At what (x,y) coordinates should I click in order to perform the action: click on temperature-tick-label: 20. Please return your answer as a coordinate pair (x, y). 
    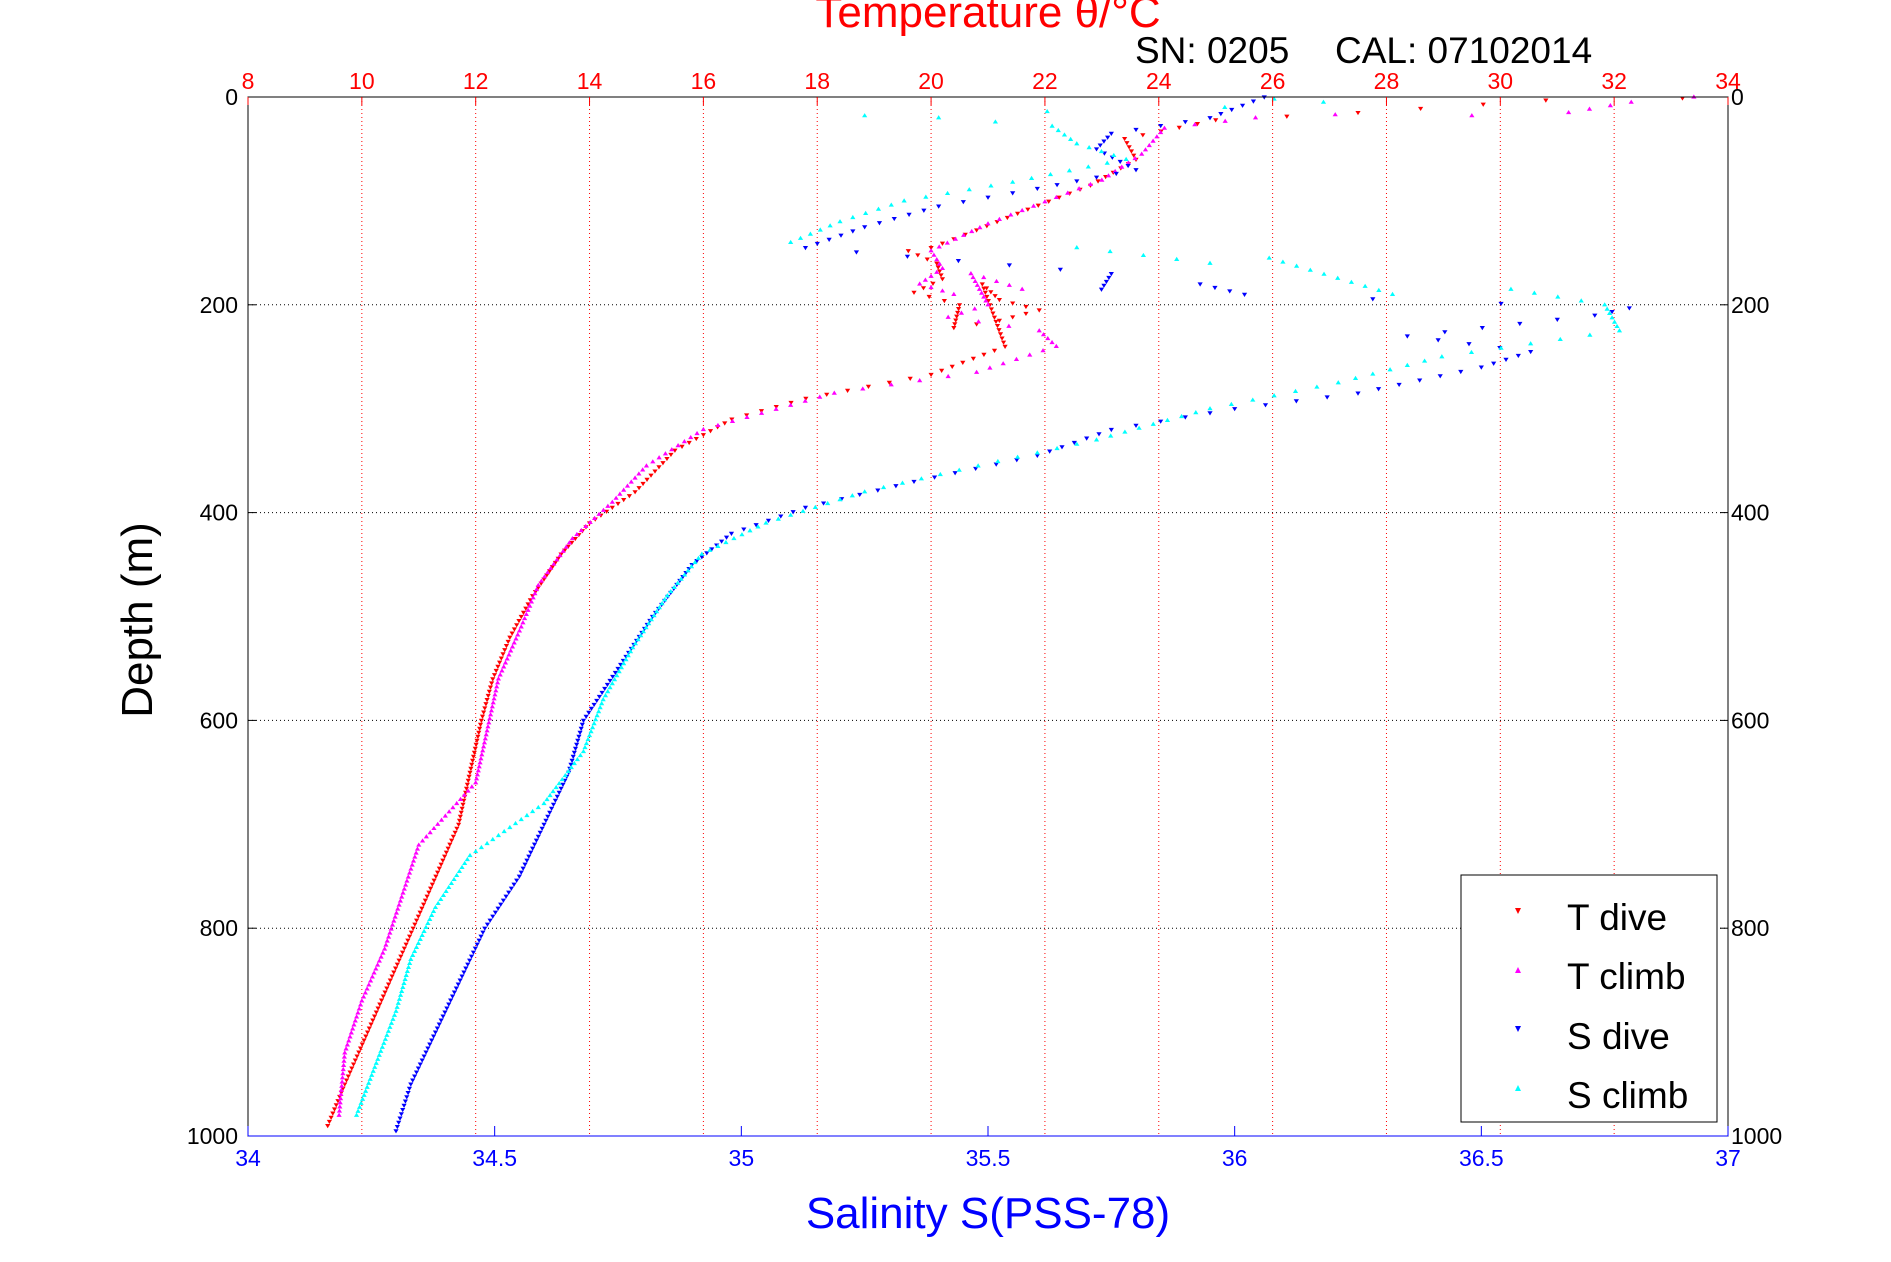
    Looking at the image, I should click on (931, 81).